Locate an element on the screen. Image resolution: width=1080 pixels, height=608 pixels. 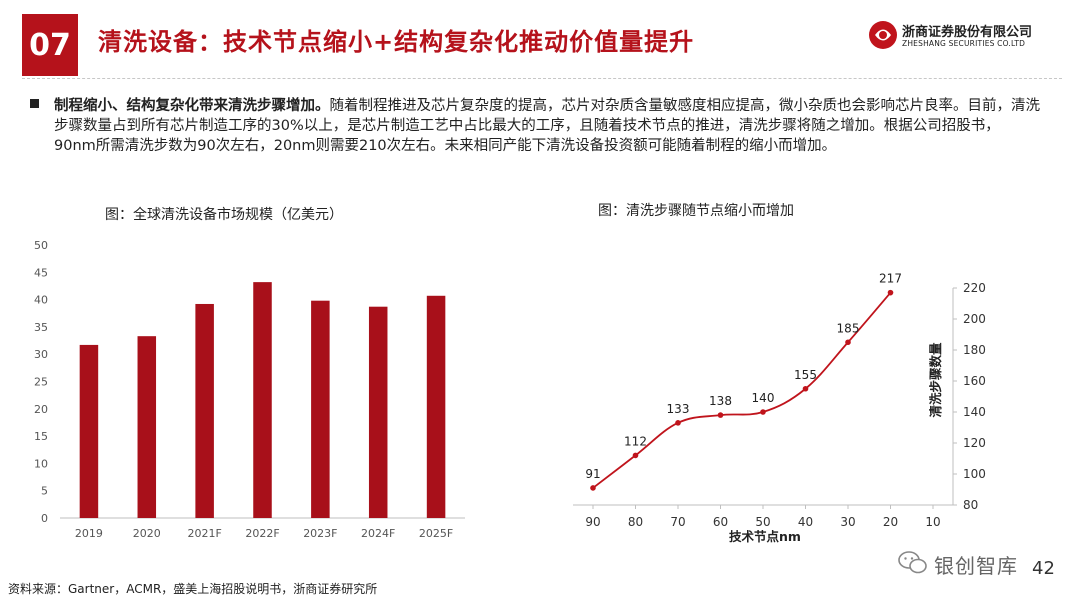
bar-x-tick-label: 2025F is located at coordinates (436, 533).